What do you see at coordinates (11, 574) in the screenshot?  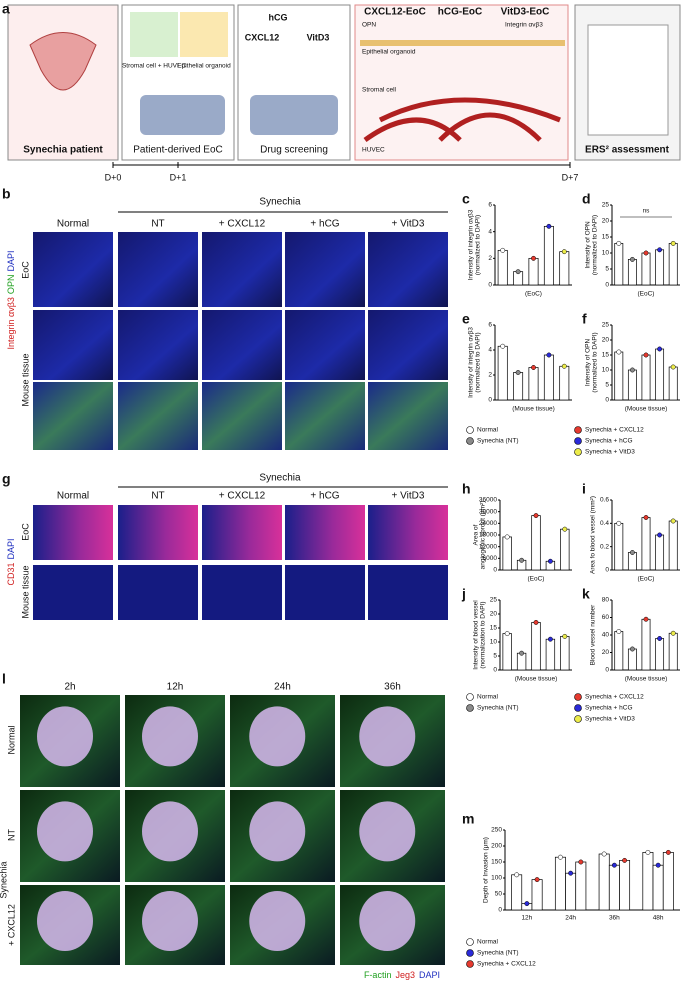 I see `stain: CD31` at bounding box center [11, 574].